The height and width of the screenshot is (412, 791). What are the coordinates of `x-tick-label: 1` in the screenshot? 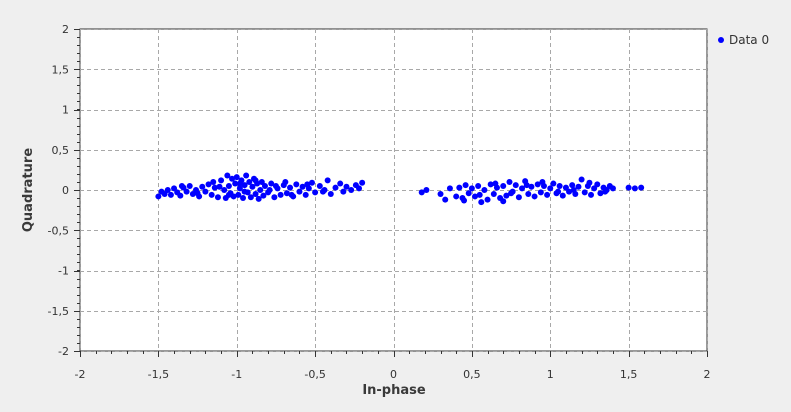 It's located at (550, 374).